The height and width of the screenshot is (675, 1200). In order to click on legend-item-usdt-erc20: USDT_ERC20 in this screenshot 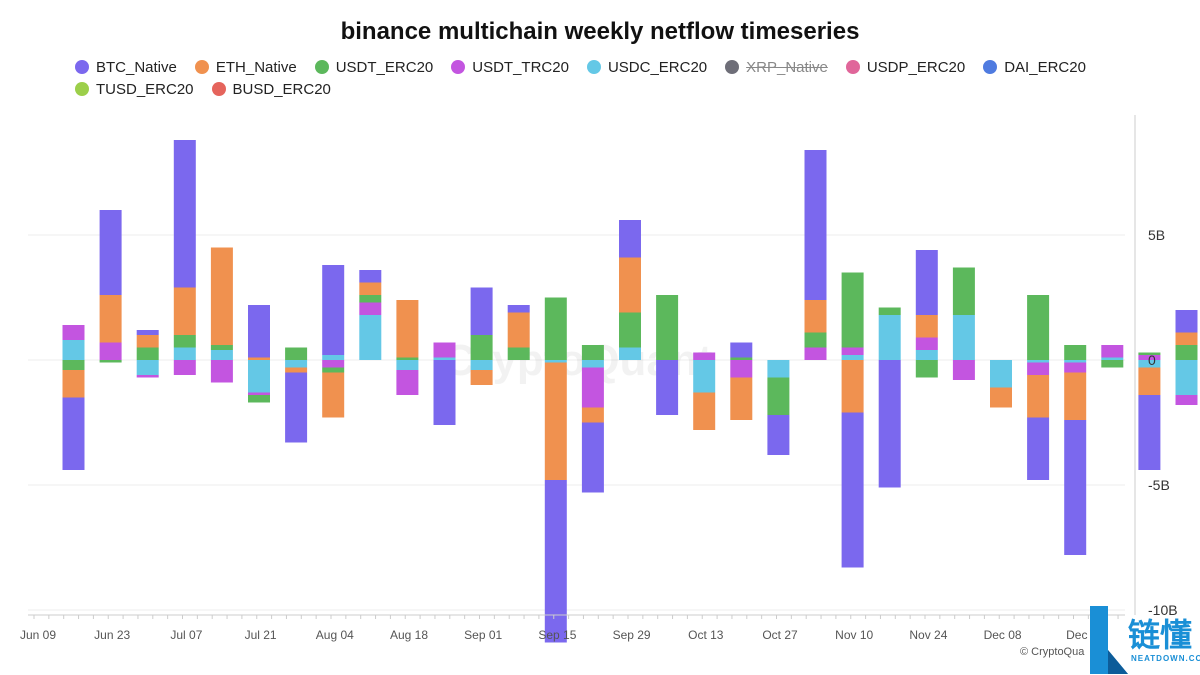, I will do `click(373, 67)`.